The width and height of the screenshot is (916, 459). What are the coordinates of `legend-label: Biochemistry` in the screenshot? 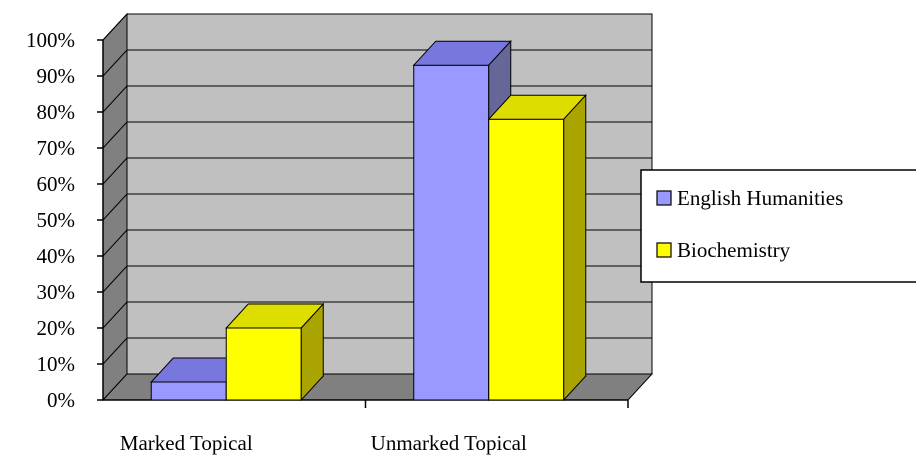 It's located at (734, 250).